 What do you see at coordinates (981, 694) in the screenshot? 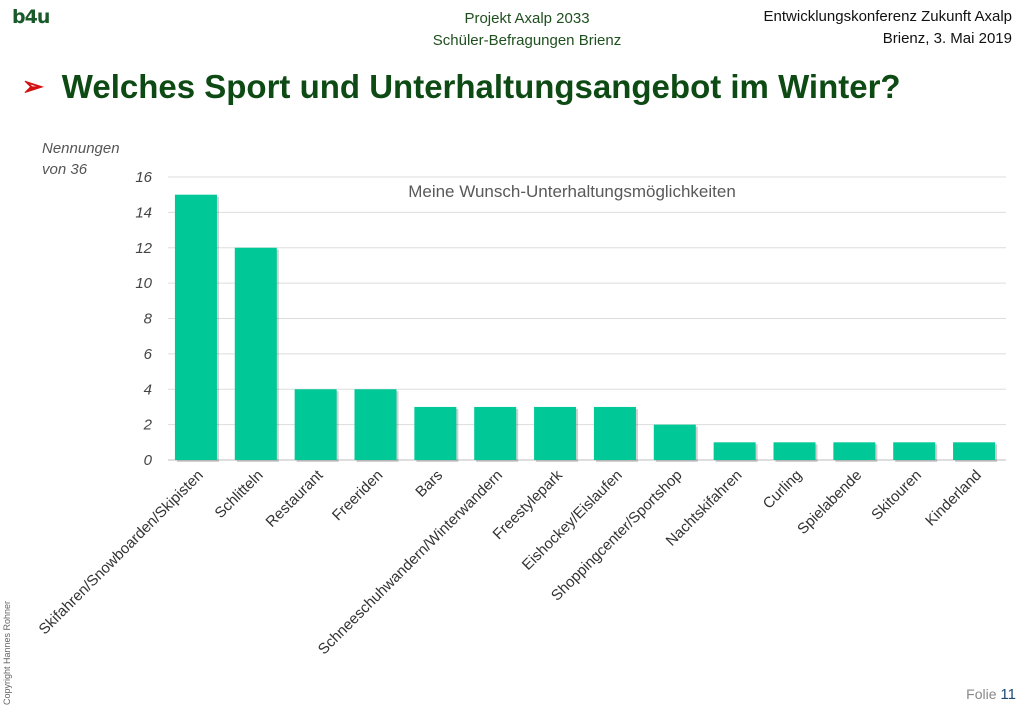
I see `folio-label: Folie` at bounding box center [981, 694].